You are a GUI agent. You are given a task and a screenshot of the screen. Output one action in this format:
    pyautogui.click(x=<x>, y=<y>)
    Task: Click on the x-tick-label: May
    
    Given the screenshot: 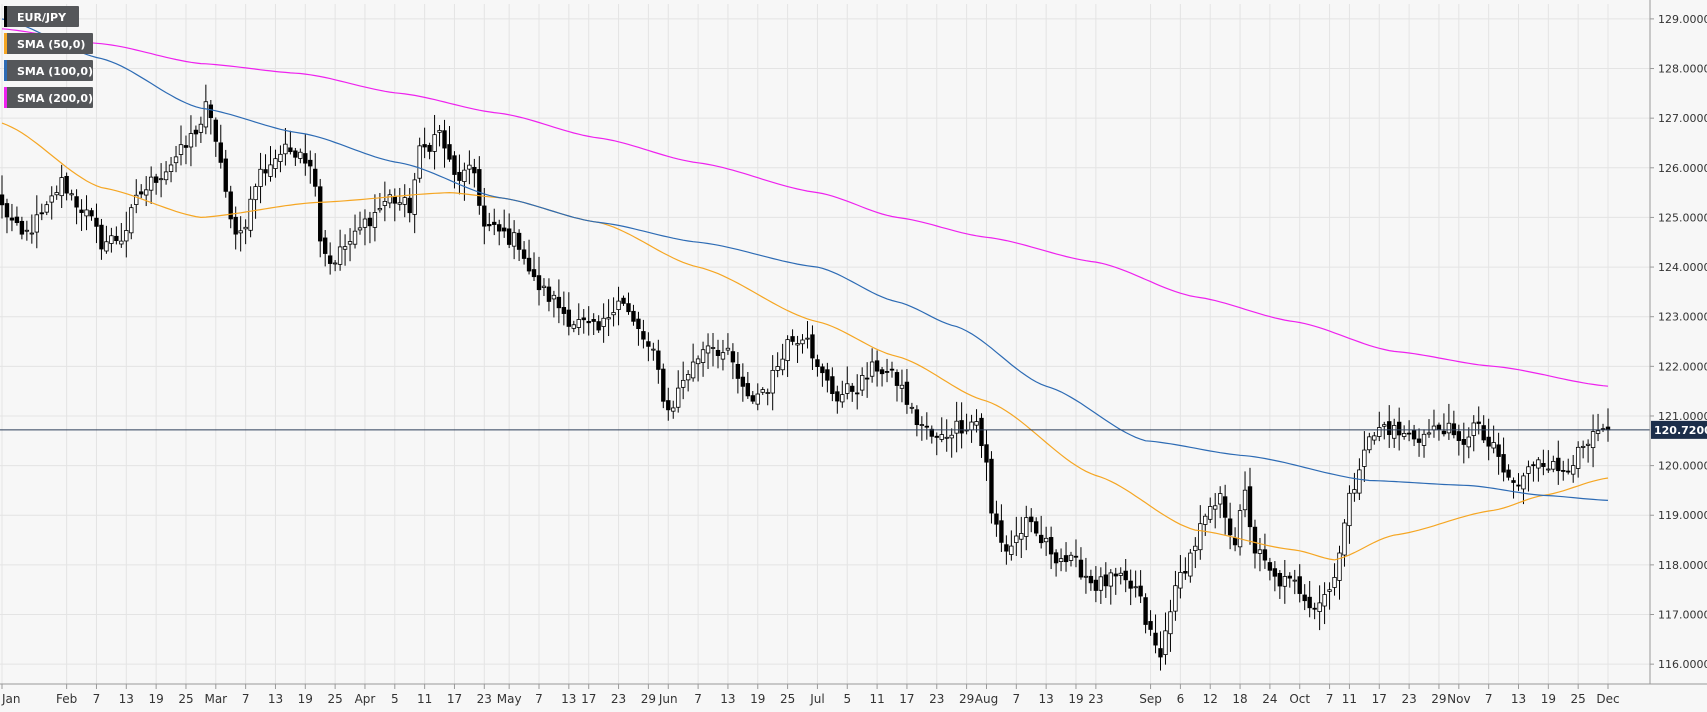 What is the action you would take?
    pyautogui.click(x=509, y=699)
    